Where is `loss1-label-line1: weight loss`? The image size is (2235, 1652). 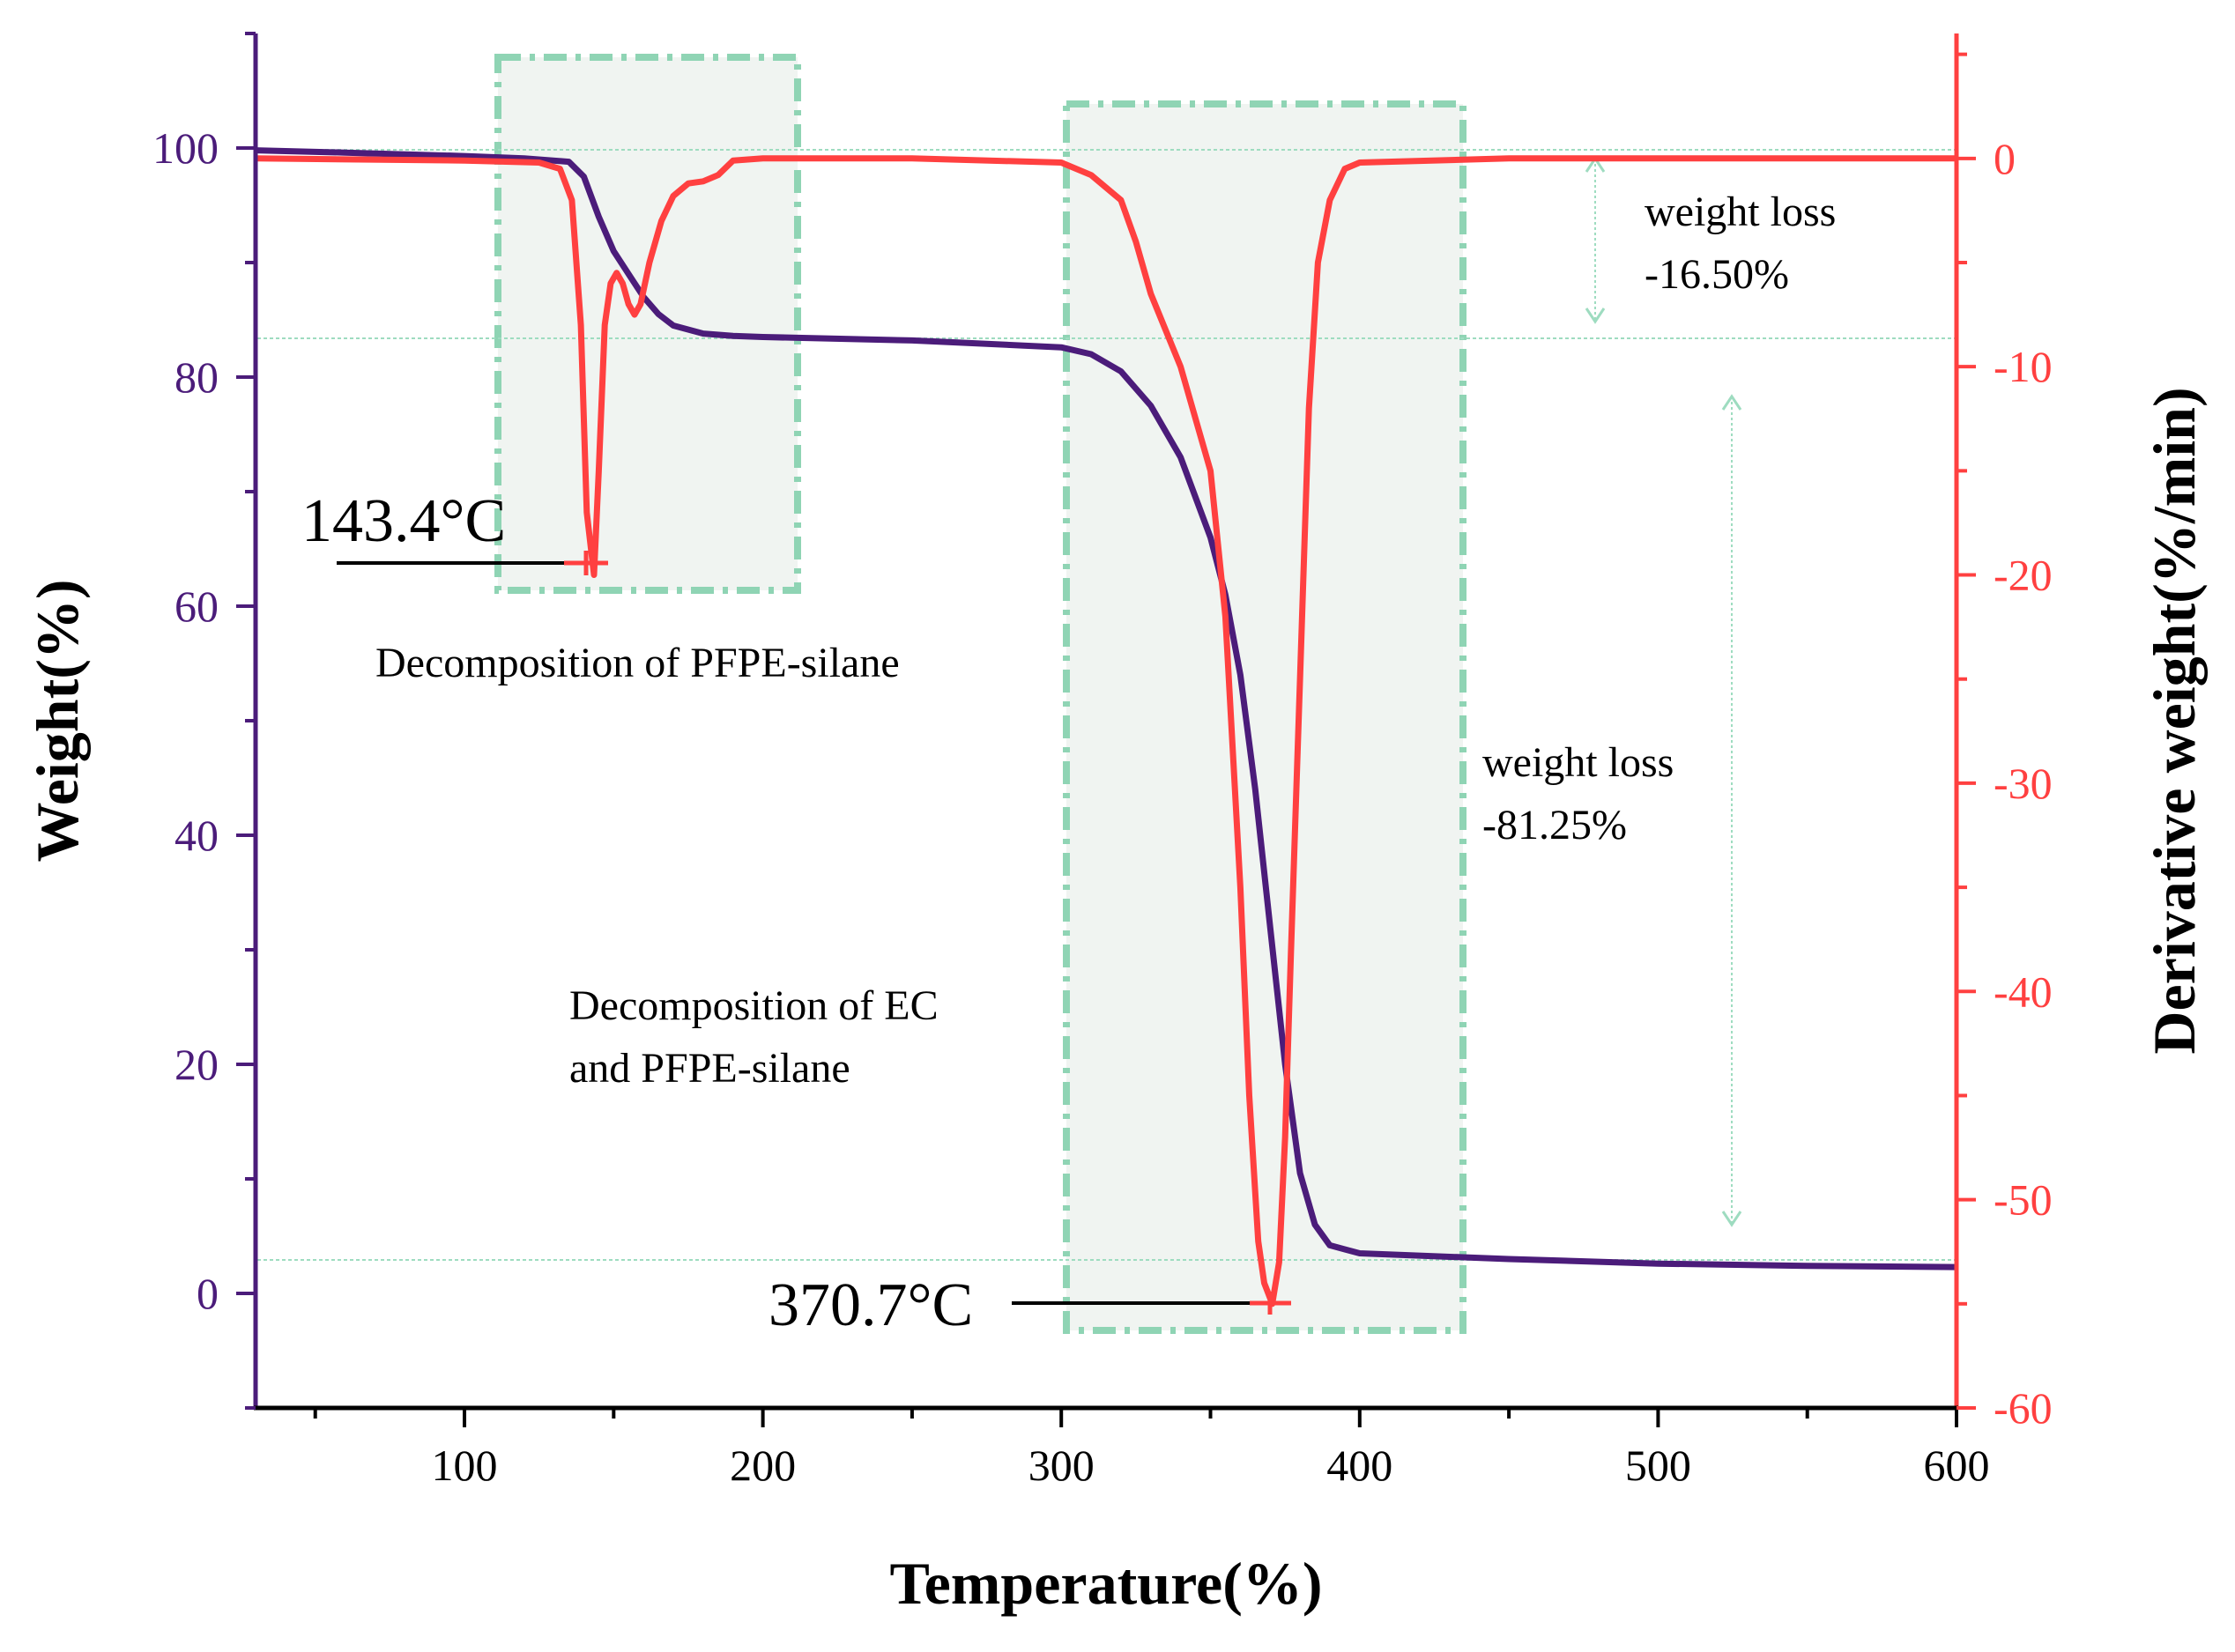
loss1-label-line1: weight loss is located at coordinates (1740, 212).